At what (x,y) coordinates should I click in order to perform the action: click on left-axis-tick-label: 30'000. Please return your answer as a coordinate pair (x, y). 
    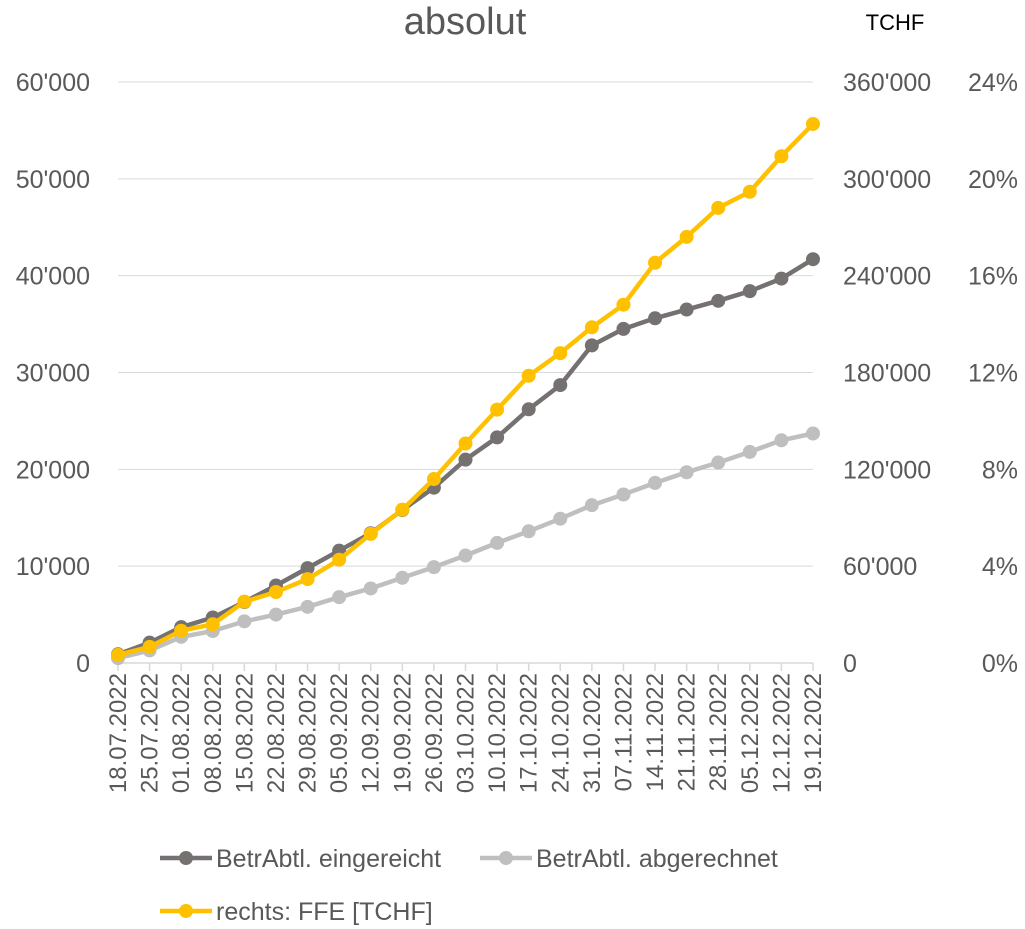
    Looking at the image, I should click on (53, 374).